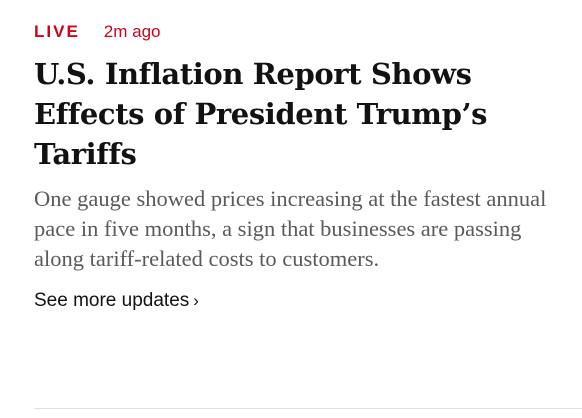 This screenshot has height=418, width=582. I want to click on divider, so click(308, 408).